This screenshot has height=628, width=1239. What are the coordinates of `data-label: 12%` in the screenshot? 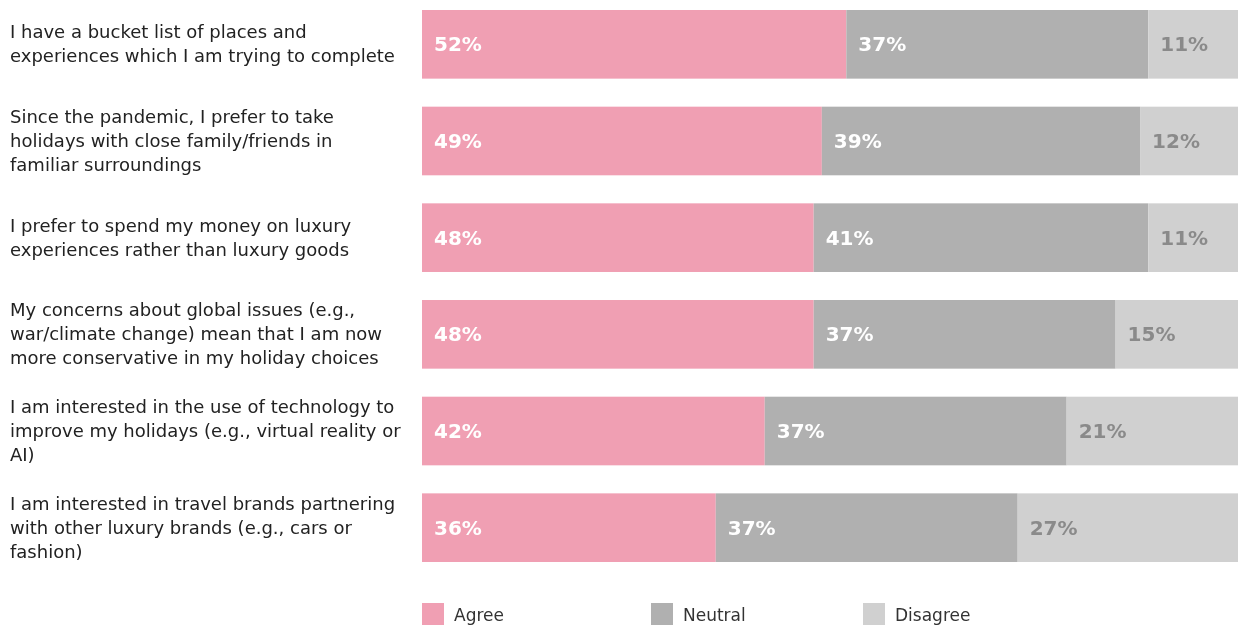 It's located at (1176, 140).